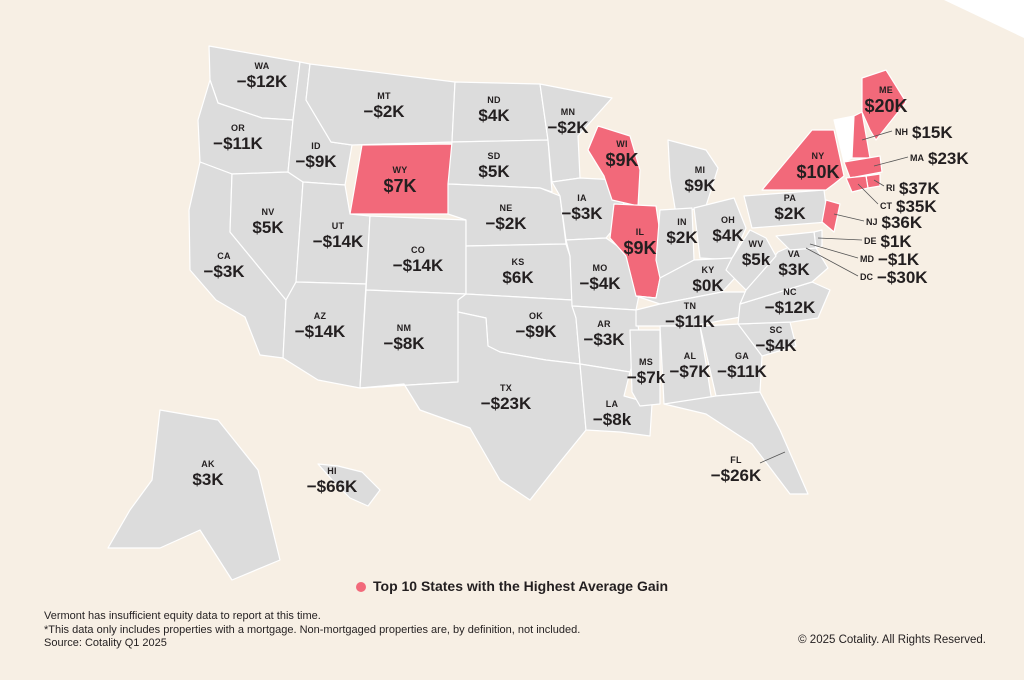 The width and height of the screenshot is (1024, 680). I want to click on state-abbr: MN, so click(568, 112).